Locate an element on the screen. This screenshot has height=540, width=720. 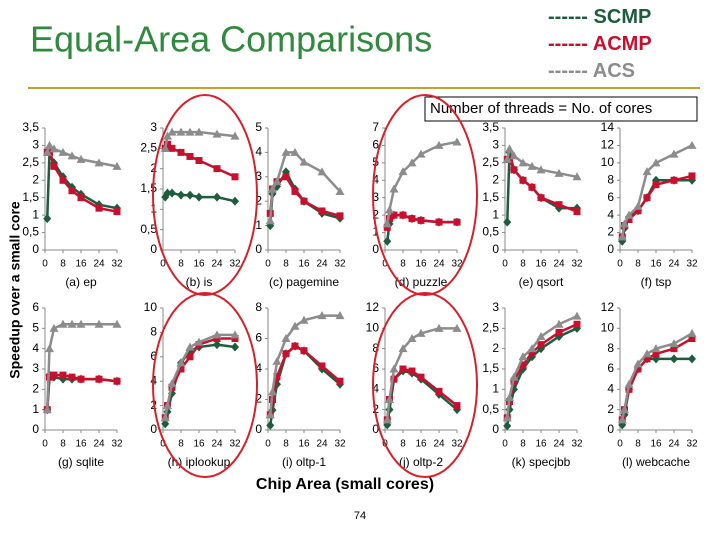
y-tick-label: 2,5 is located at coordinates (148, 148).